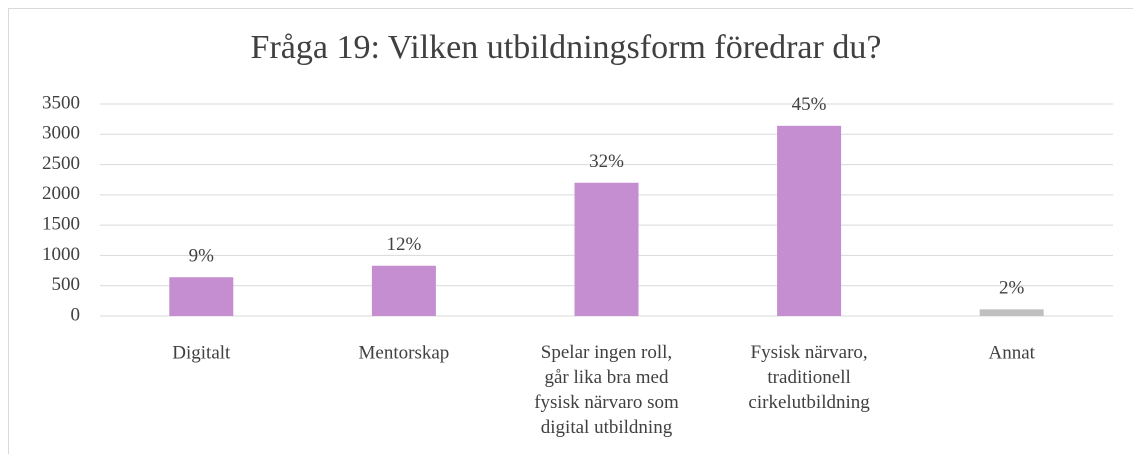 The height and width of the screenshot is (454, 1133). Describe the element at coordinates (61, 254) in the screenshot. I see `y-tick-label: 1000` at that location.